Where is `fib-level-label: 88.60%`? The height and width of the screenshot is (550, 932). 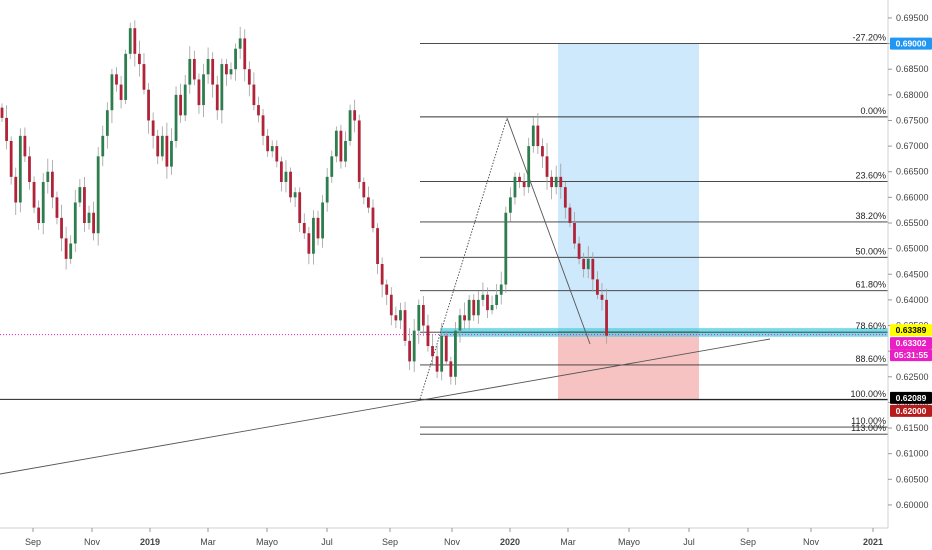
fib-level-label: 88.60% is located at coordinates (870, 359).